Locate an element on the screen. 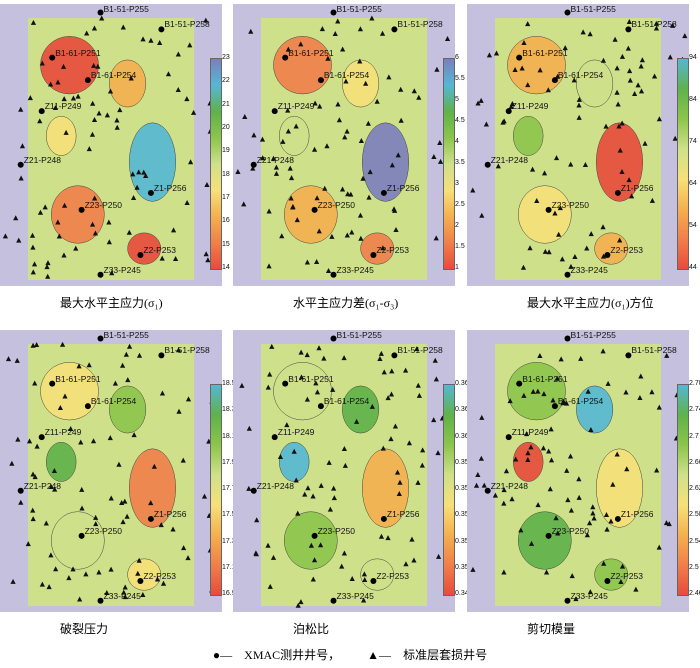 Image resolution: width=700 pixels, height=668 pixels. well-label: B1-51-P255 is located at coordinates (359, 9).